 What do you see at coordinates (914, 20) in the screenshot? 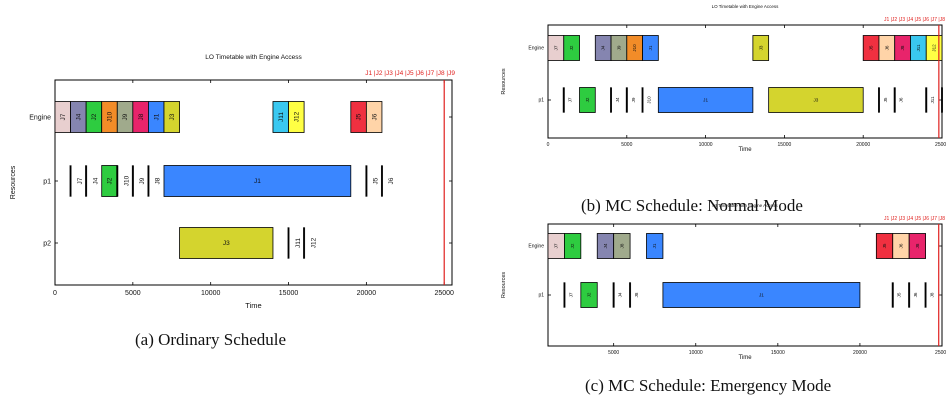
I see `deadline-labels-b: J1 |J2 |J3 |J4 |J5 |J6 |J7 |J8` at bounding box center [914, 20].